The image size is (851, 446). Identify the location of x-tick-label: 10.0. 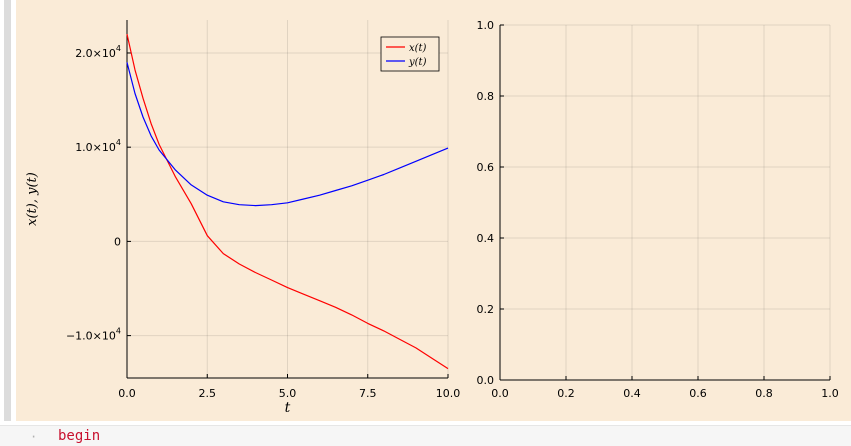
(448, 393).